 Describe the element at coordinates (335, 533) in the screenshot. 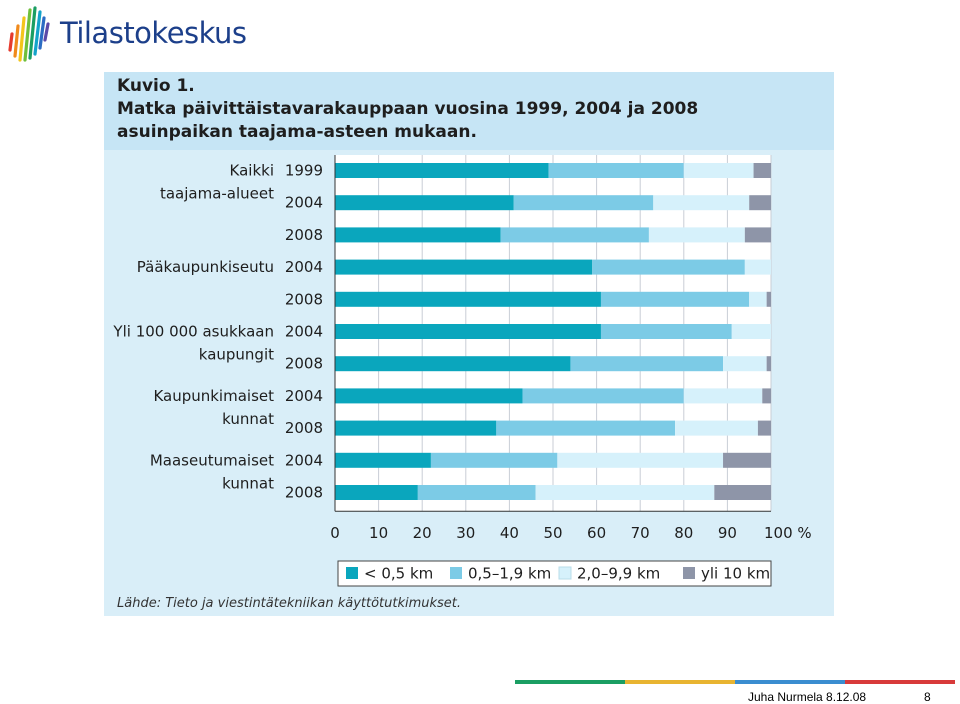

I see `x-tick-label: 0` at that location.